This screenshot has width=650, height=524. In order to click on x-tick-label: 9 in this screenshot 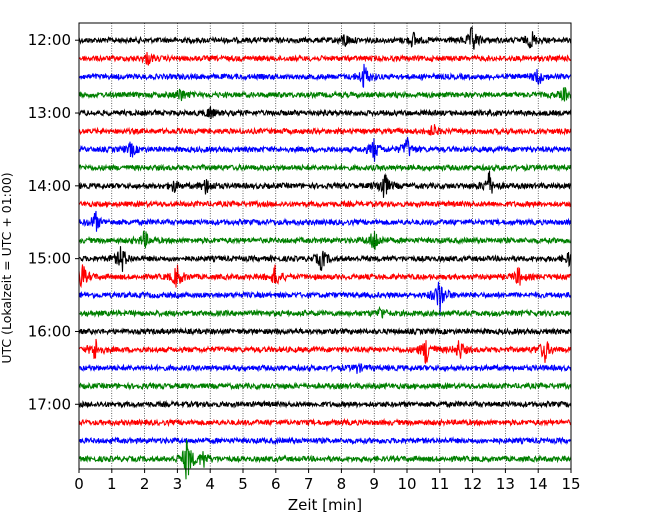, I will do `click(374, 484)`.